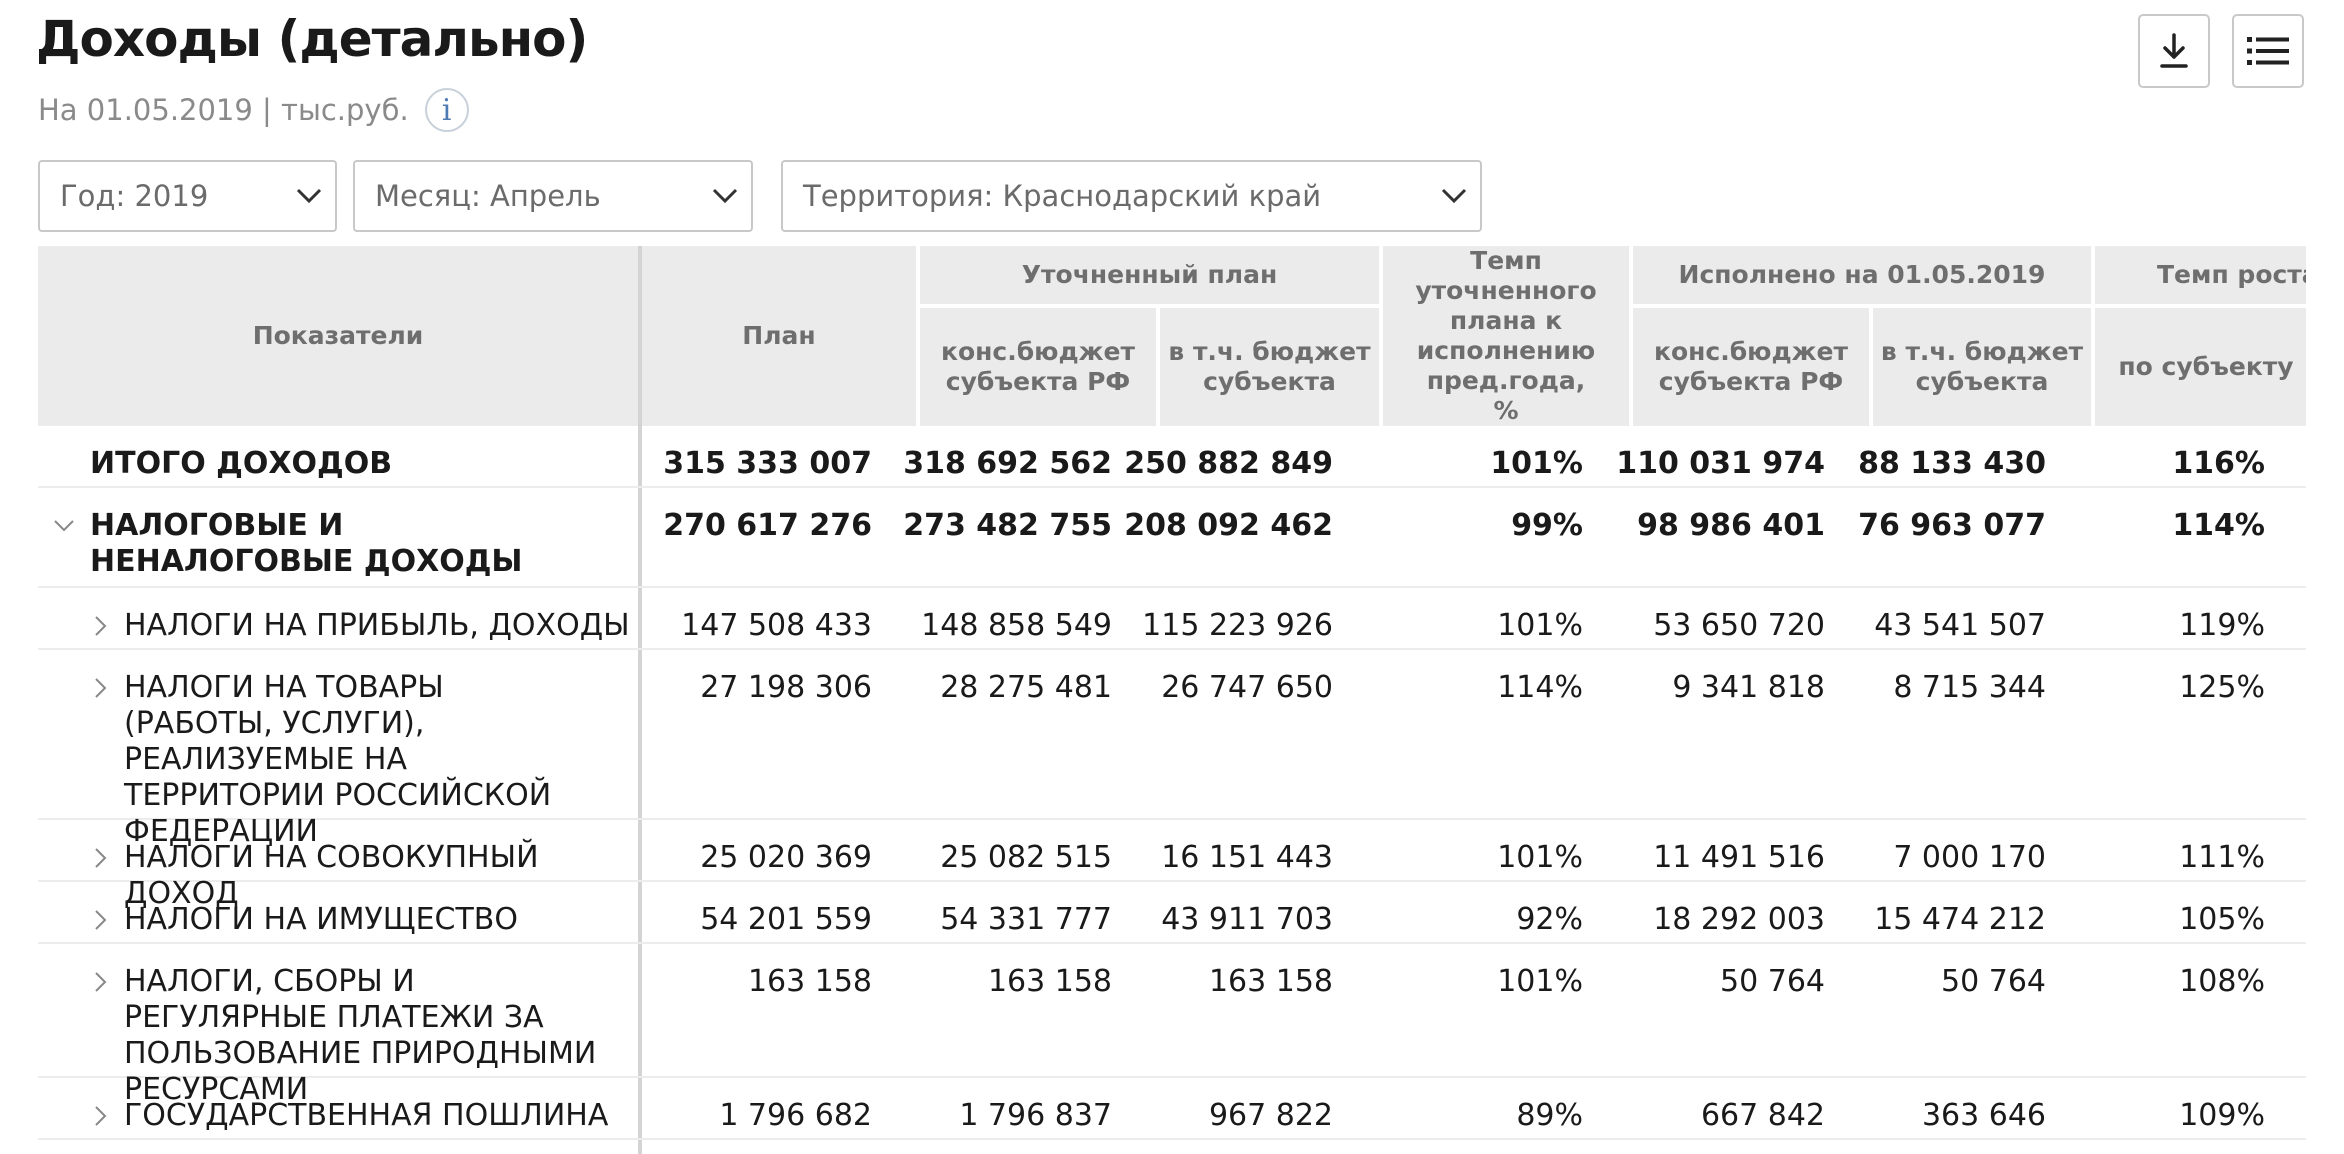 This screenshot has height=1154, width=2344. Describe the element at coordinates (1720, 463) in the screenshot. I see `cell-e-cons: 110 031 974` at that location.